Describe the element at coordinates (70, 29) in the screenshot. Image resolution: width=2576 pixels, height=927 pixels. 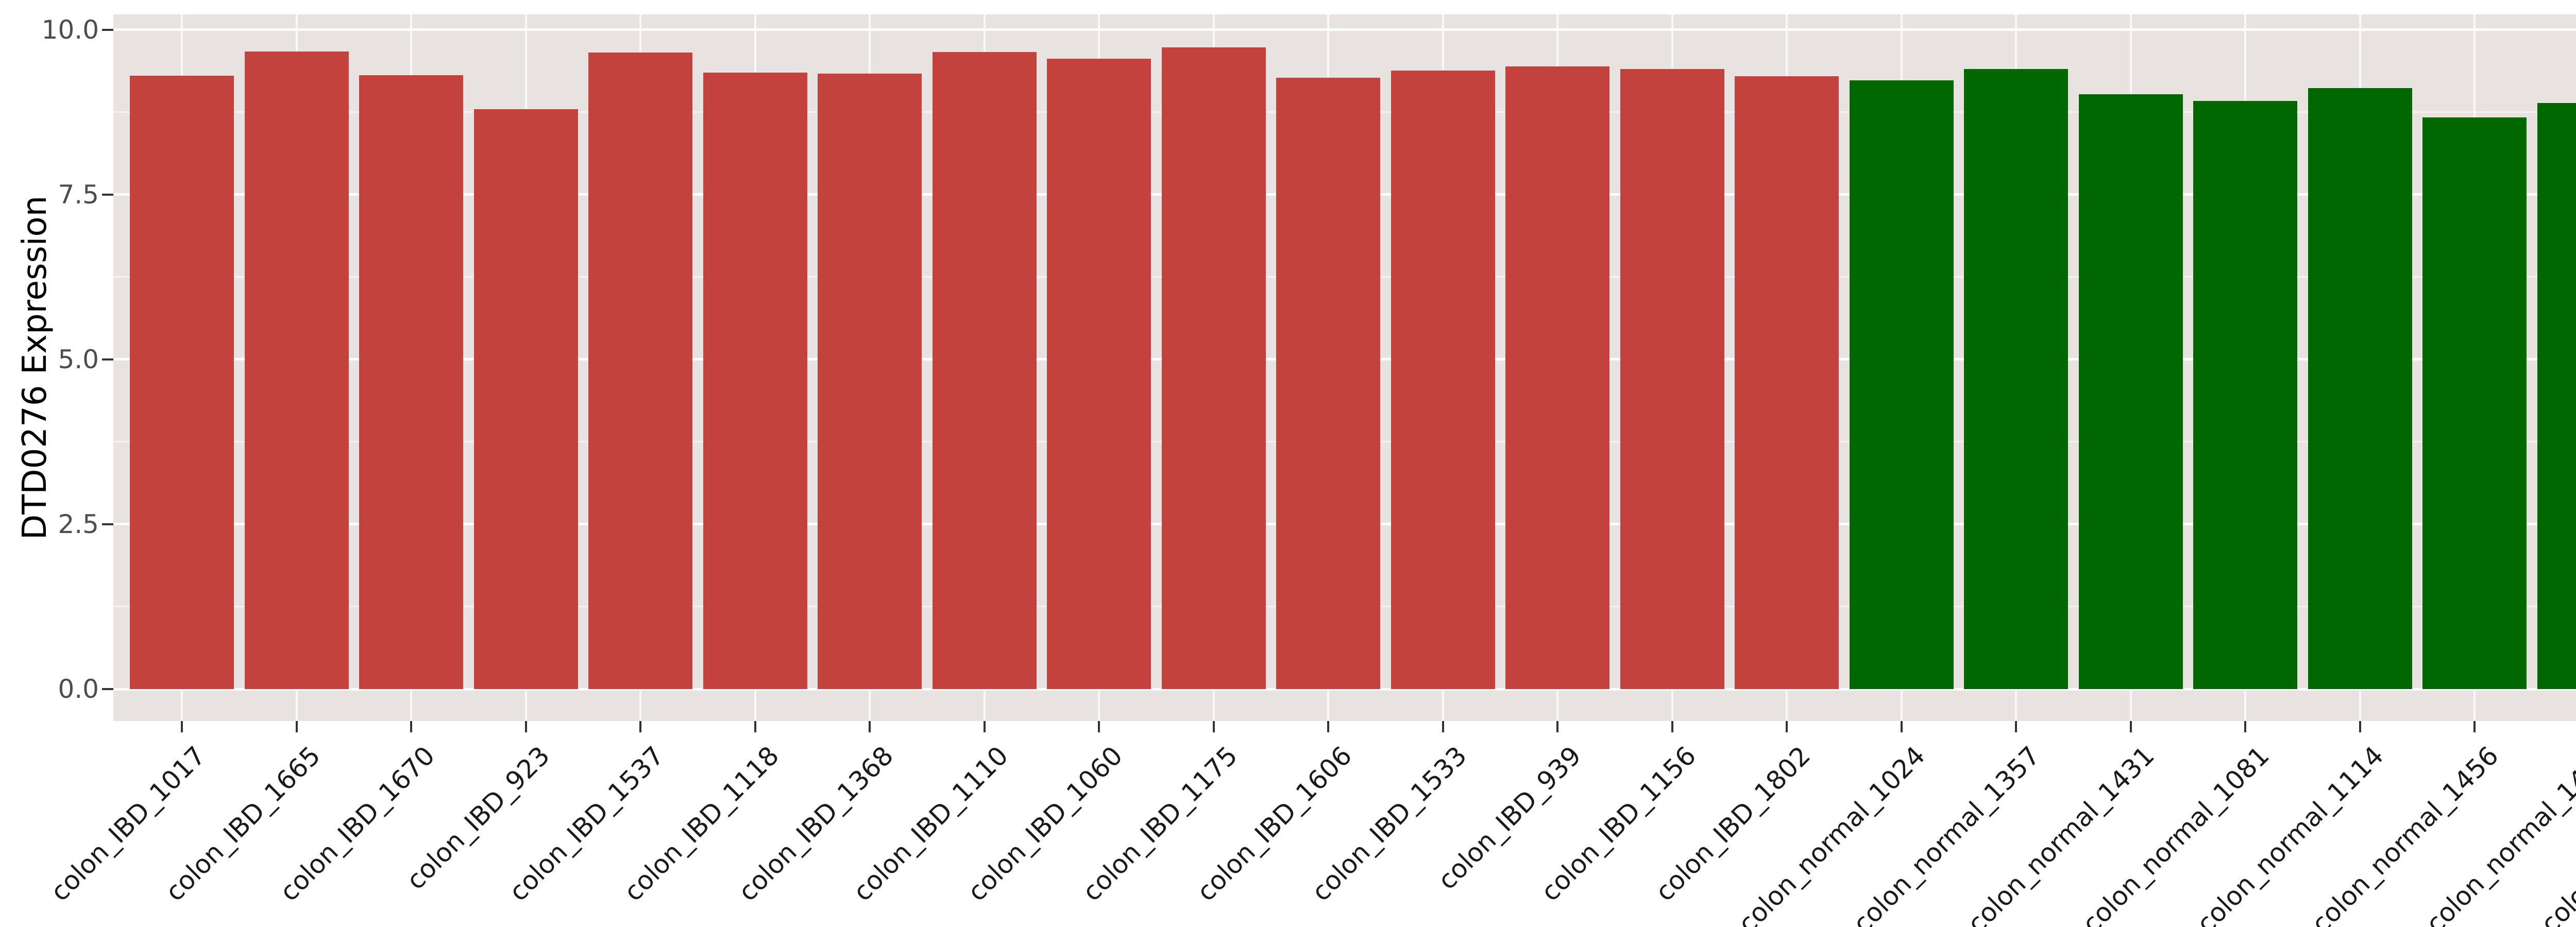
I see `y-tick-label: 10.0` at that location.